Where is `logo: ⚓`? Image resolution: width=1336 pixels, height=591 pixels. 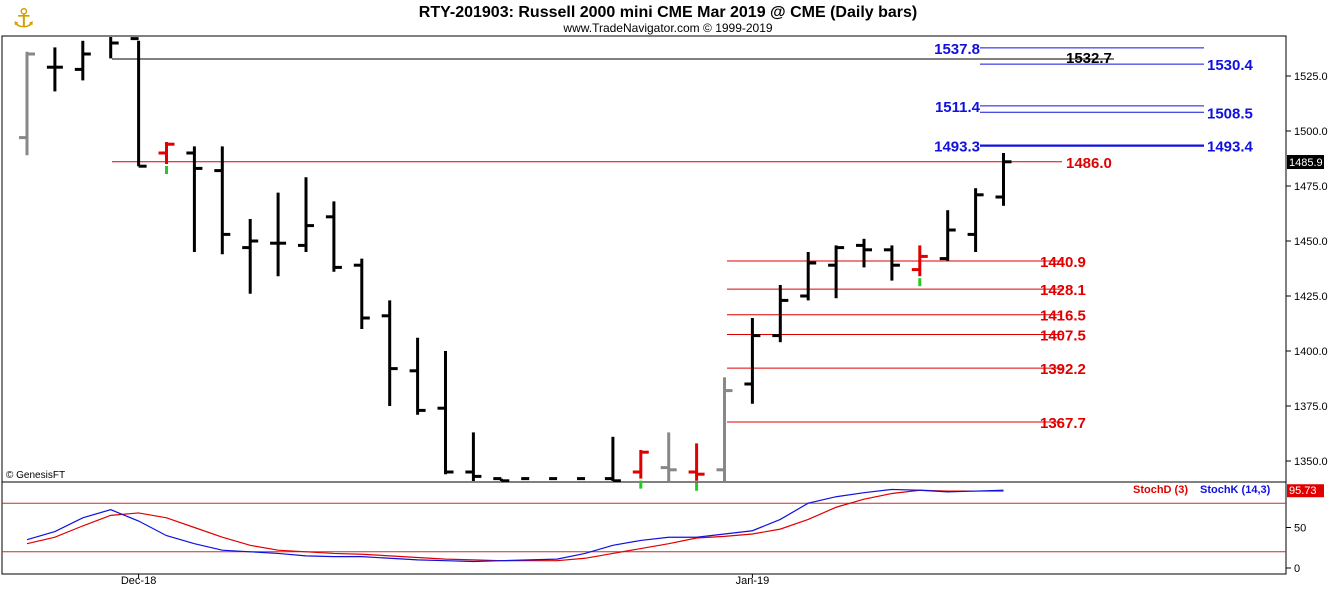
logo: ⚓ is located at coordinates (23, 19).